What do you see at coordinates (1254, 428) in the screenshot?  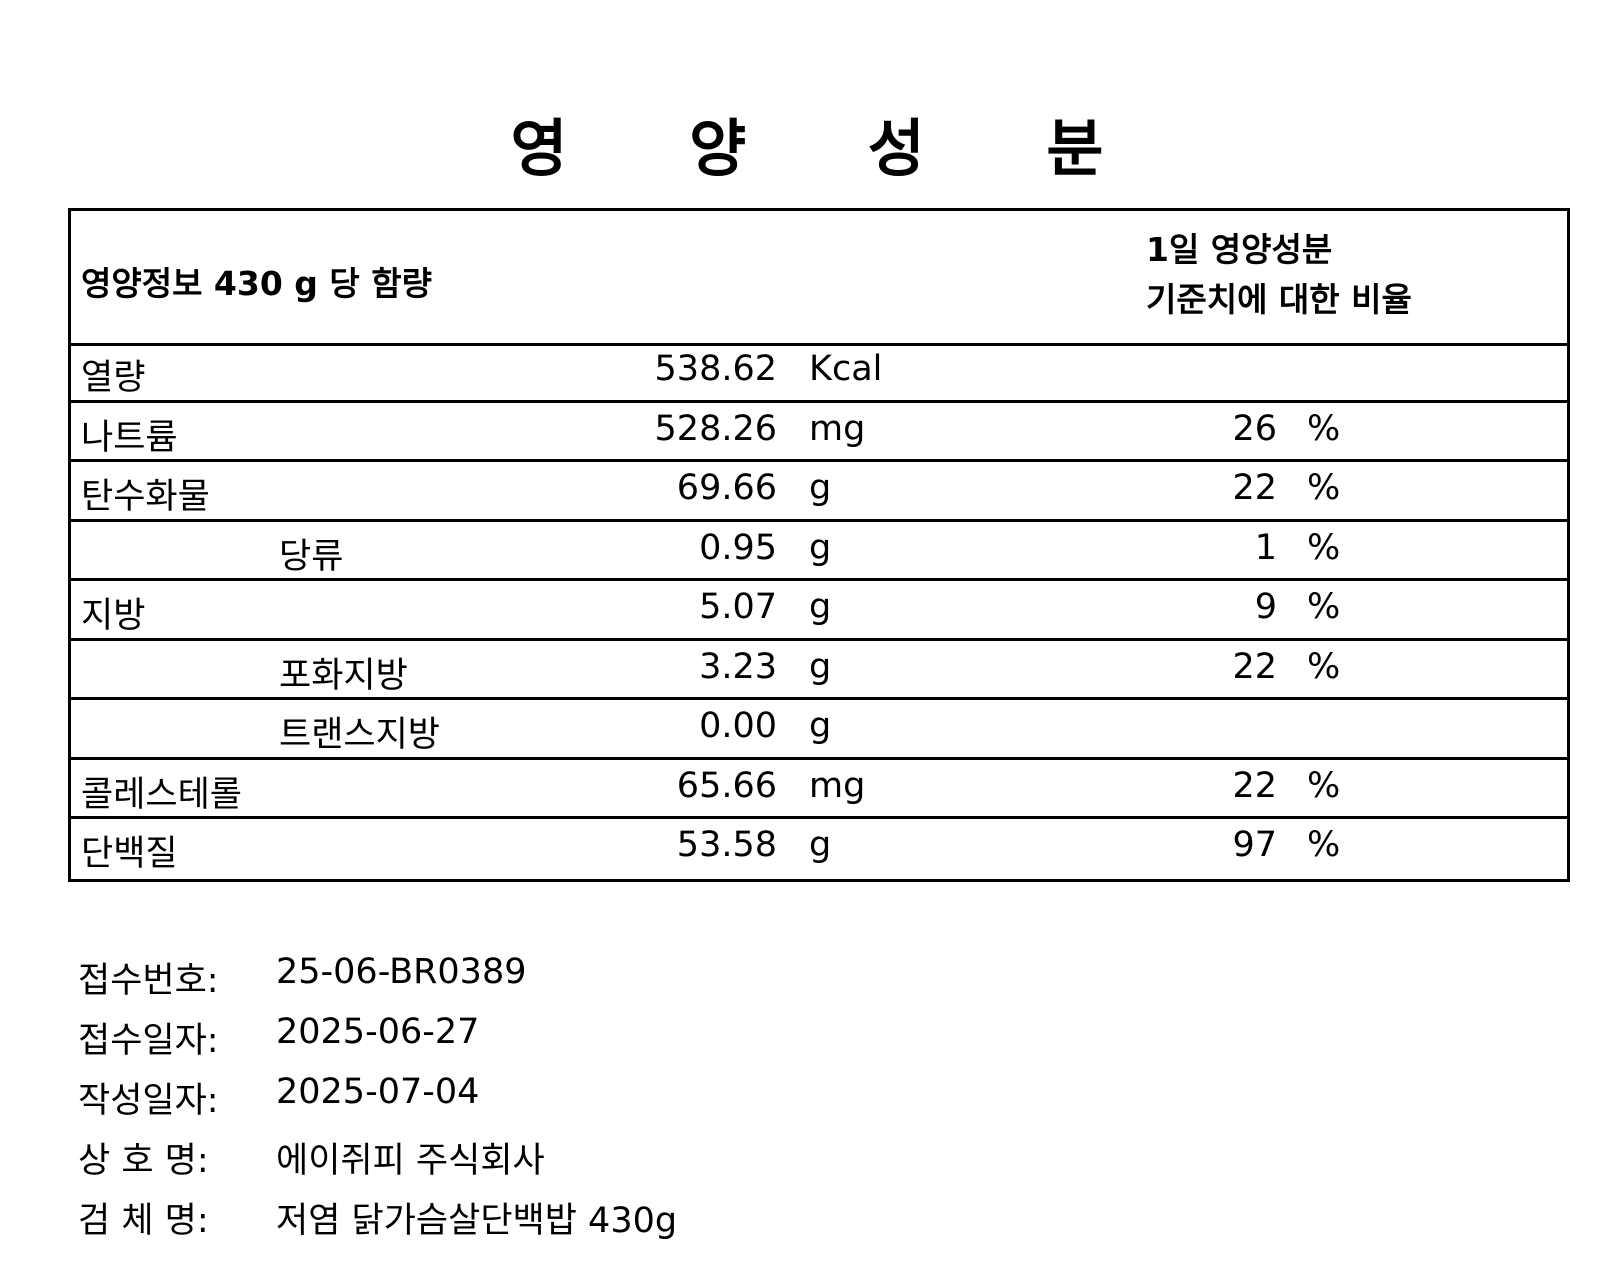 I see `daily-value-percent: 26` at bounding box center [1254, 428].